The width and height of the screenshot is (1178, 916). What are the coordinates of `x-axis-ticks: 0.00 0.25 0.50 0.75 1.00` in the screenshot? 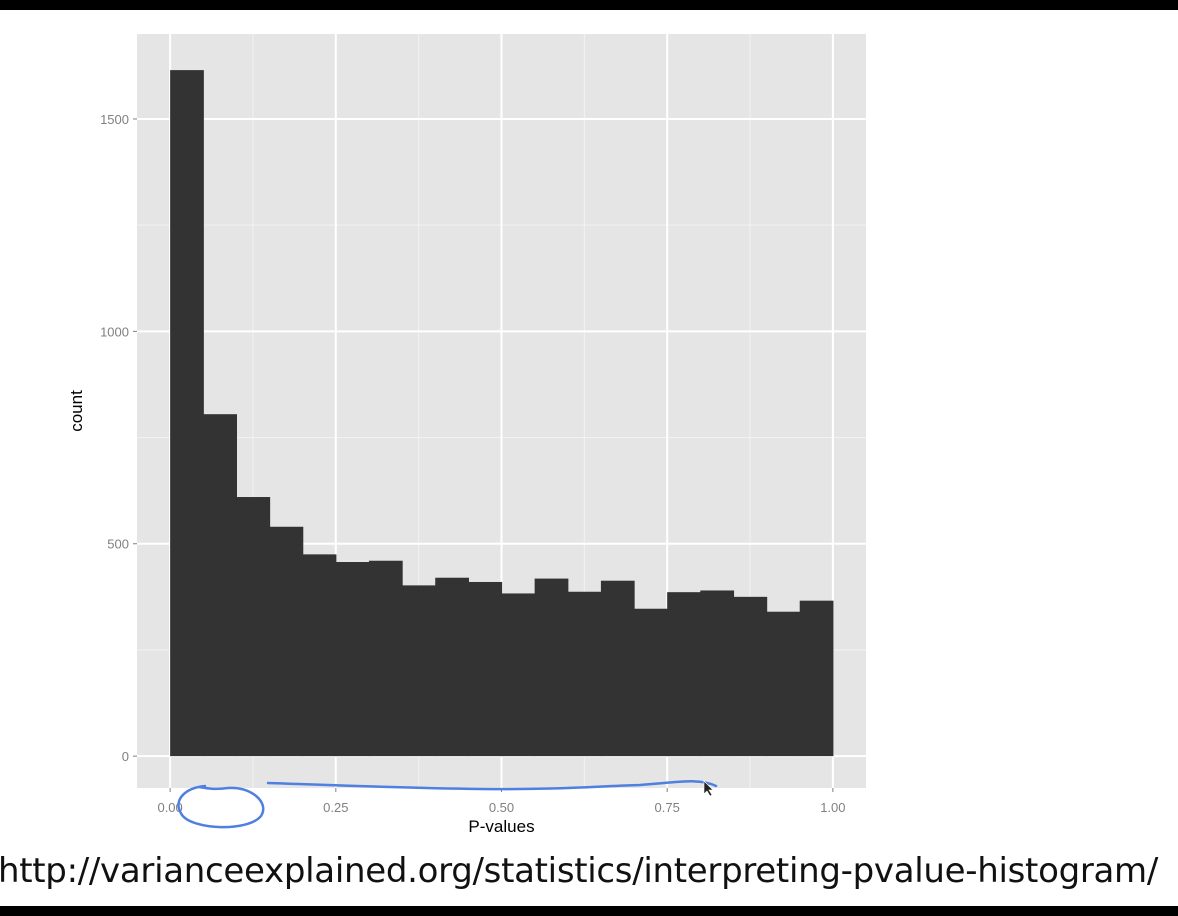 It's located at (501, 801).